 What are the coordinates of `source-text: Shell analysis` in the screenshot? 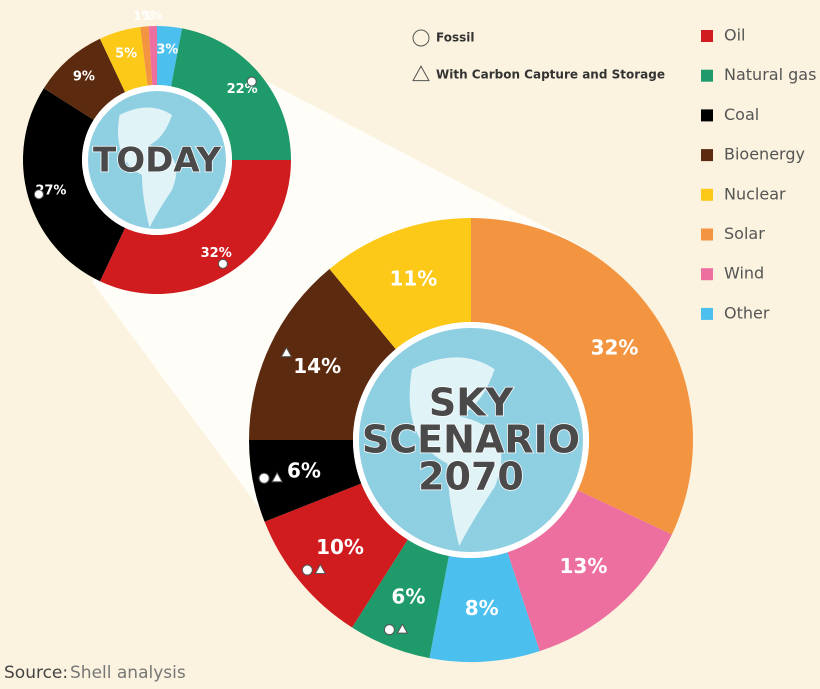 It's located at (128, 673).